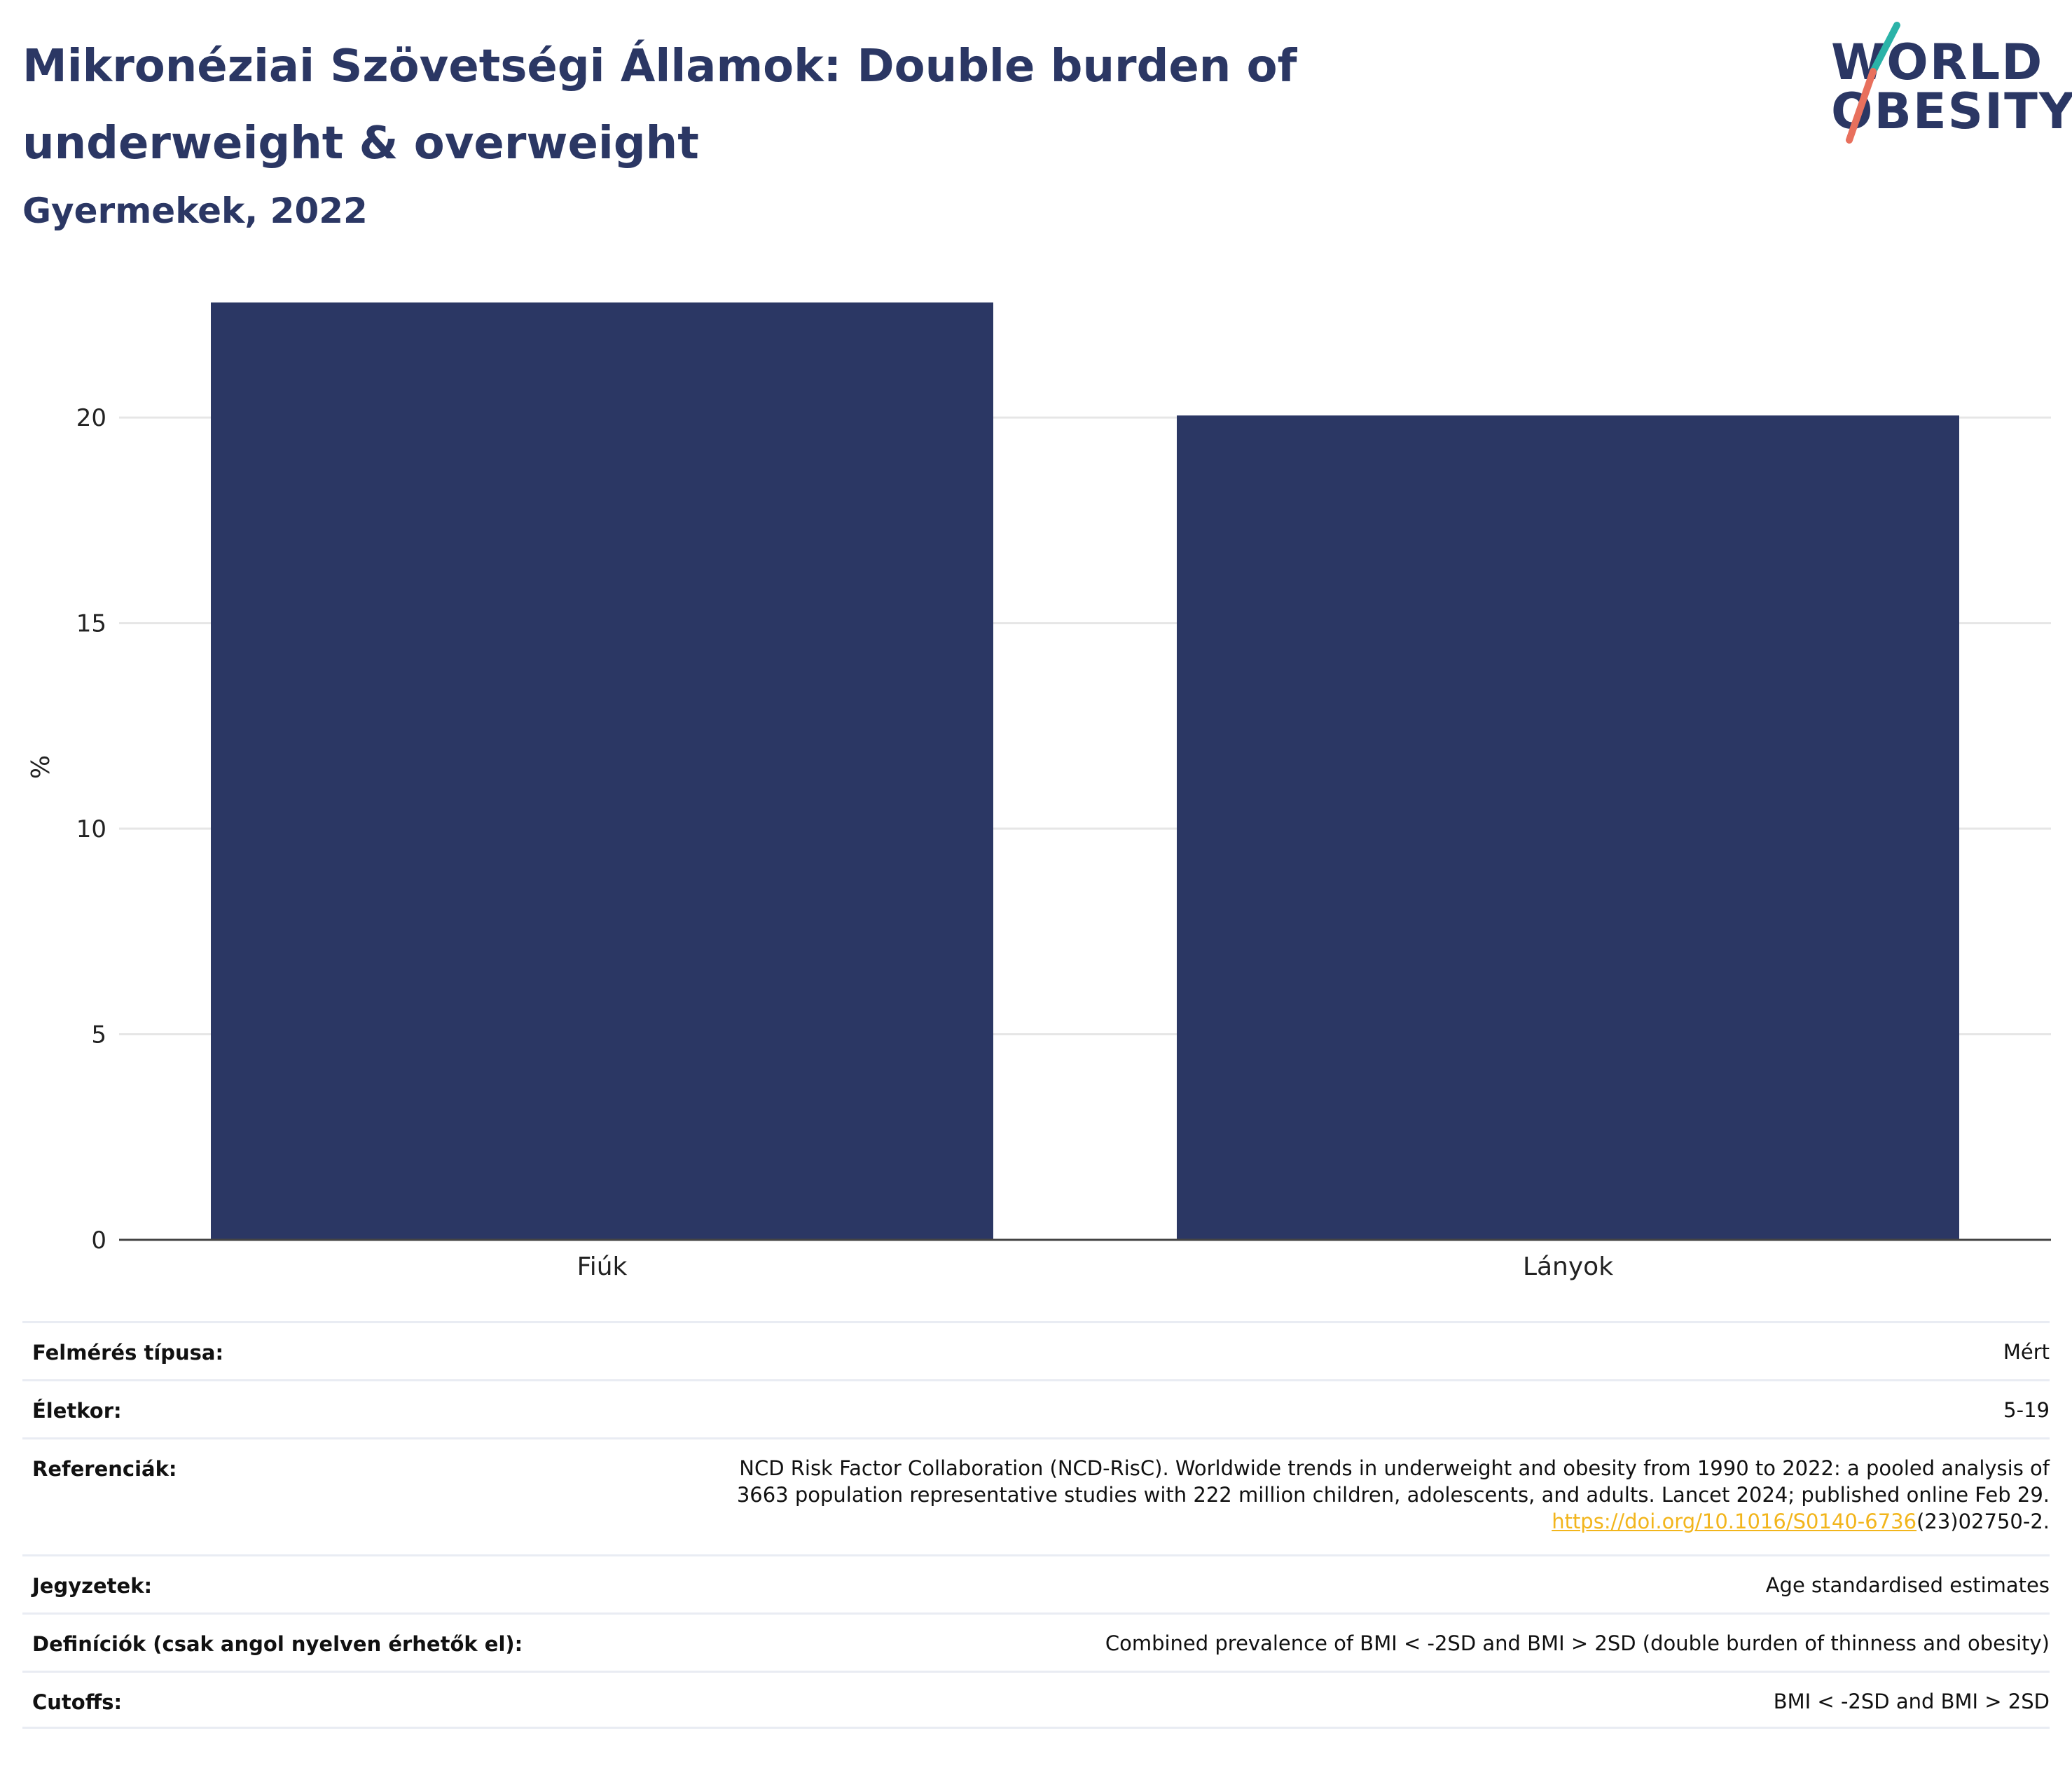 Image resolution: width=2072 pixels, height=1768 pixels. Describe the element at coordinates (77, 1702) in the screenshot. I see `meta-label: Cutoffs:` at that location.